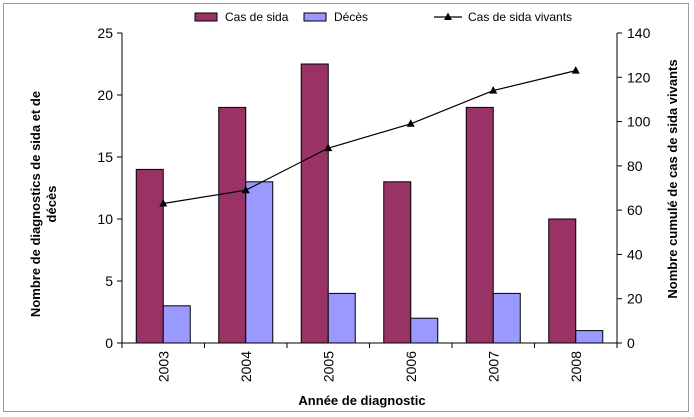  Describe the element at coordinates (635, 166) in the screenshot. I see `y2-tick-label: 80` at that location.